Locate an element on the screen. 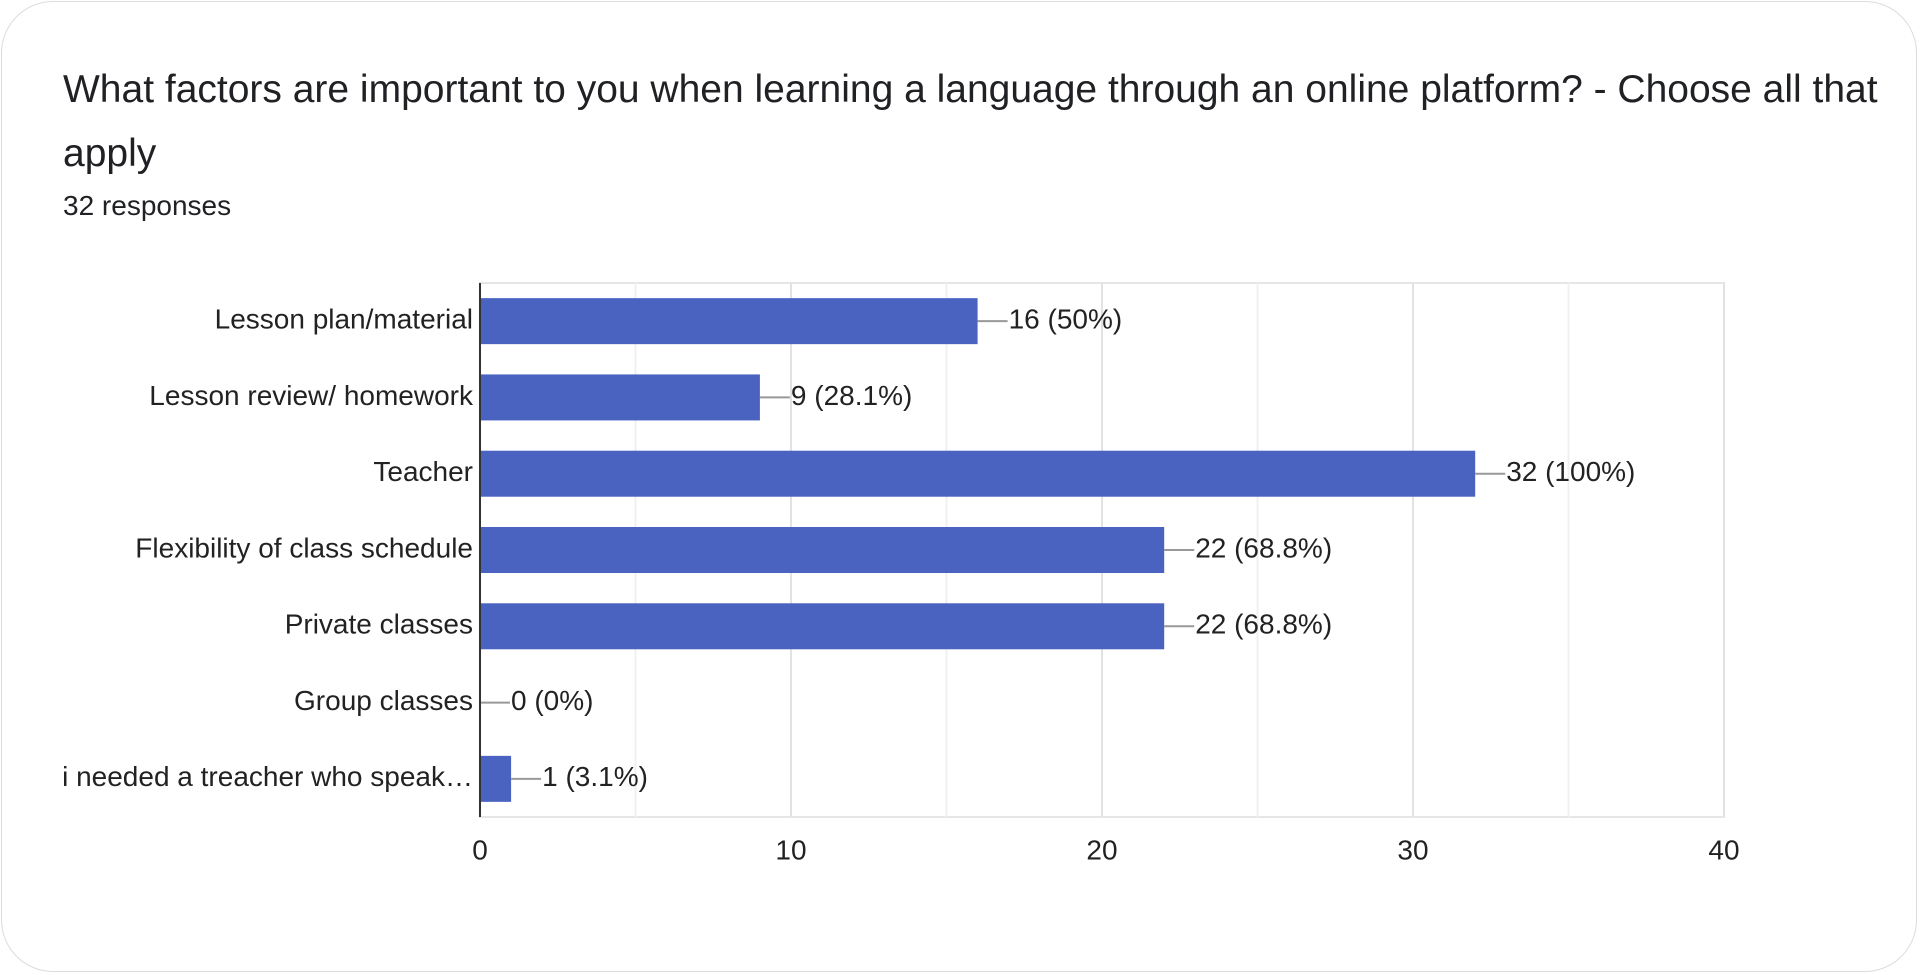 This screenshot has width=1920, height=975. value-label: 1 (3.1%) is located at coordinates (595, 776).